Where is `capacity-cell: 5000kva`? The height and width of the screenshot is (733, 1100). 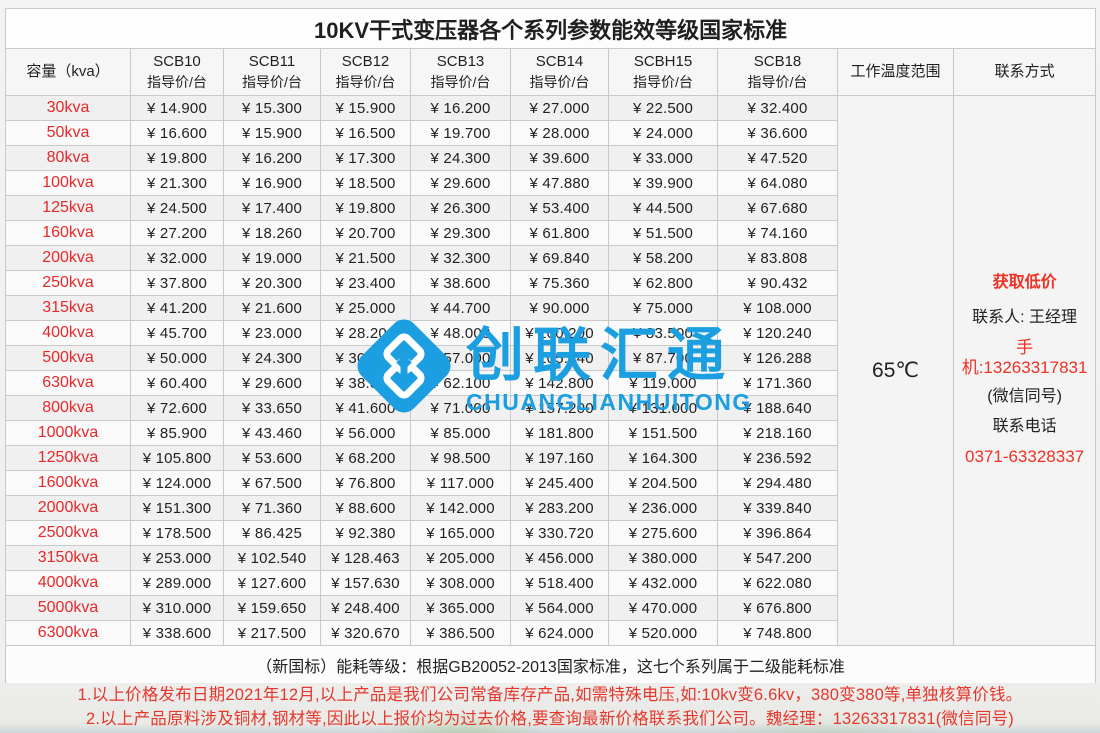 capacity-cell: 5000kva is located at coordinates (68, 608).